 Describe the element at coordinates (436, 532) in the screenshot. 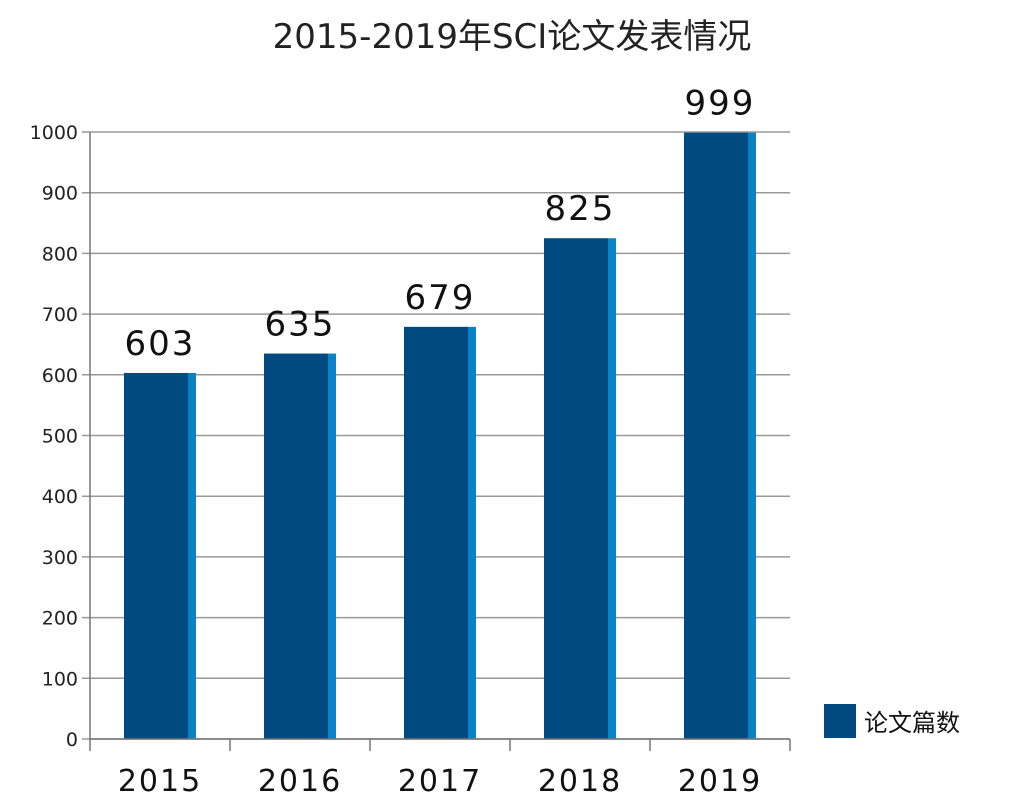

I see `bar-2017` at that location.